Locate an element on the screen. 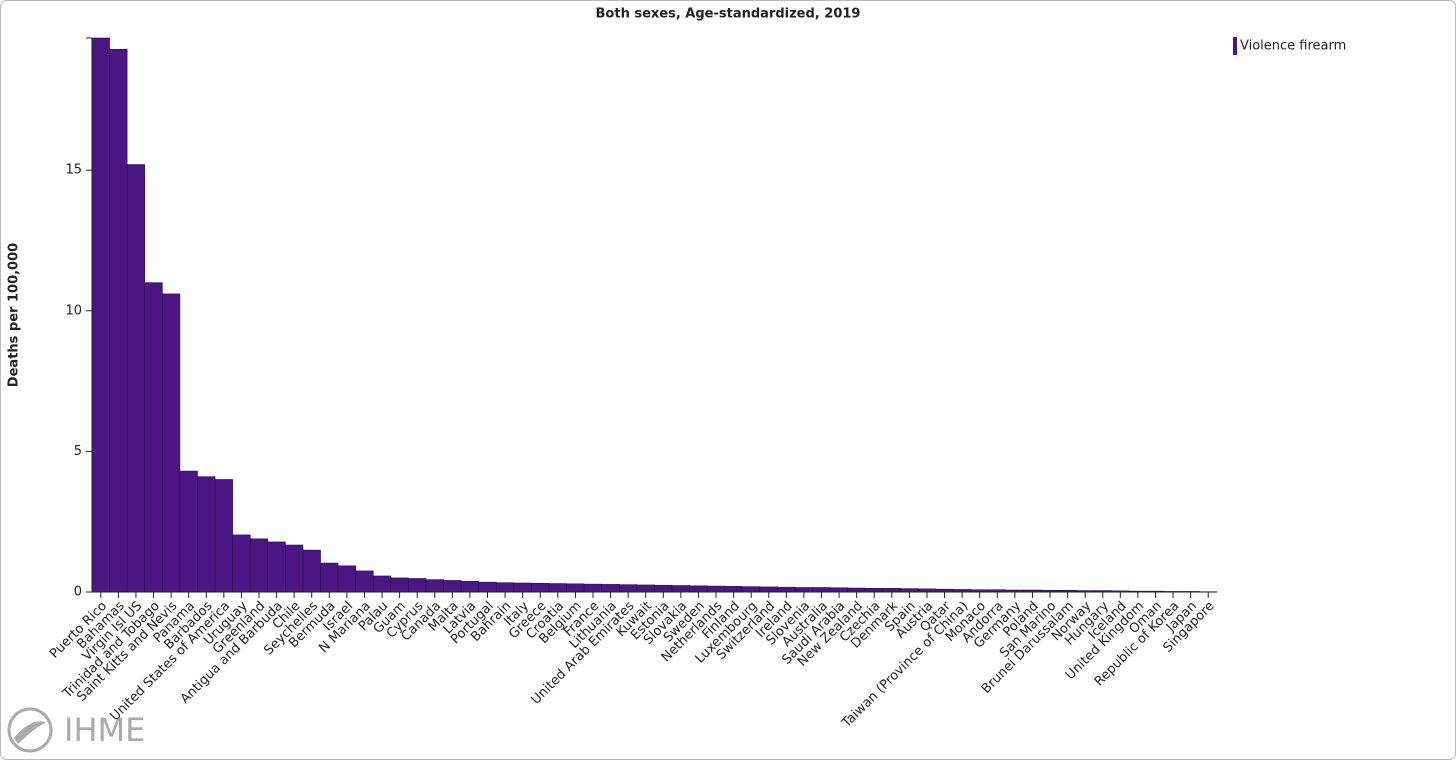 Image resolution: width=1456 pixels, height=760 pixels. logo-text: IHME is located at coordinates (104, 730).